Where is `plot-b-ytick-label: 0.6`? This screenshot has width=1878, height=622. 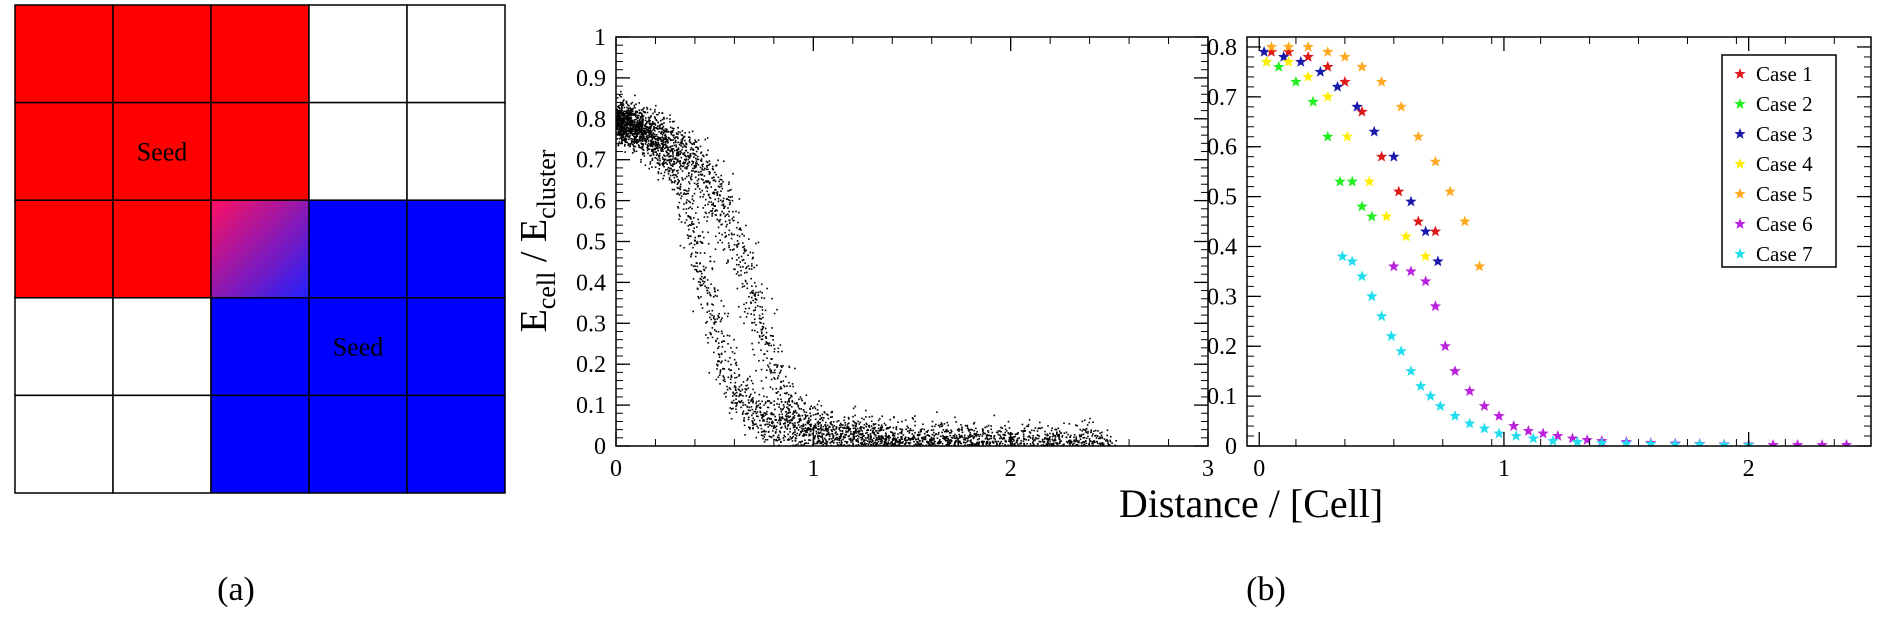
plot-b-ytick-label: 0.6 is located at coordinates (1222, 148).